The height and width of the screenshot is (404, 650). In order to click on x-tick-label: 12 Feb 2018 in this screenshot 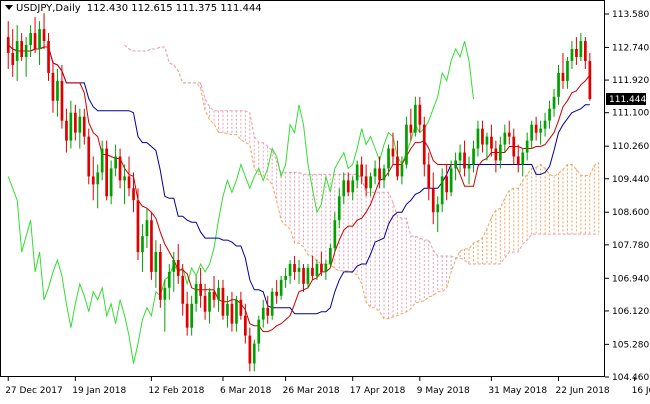, I will do `click(176, 391)`.